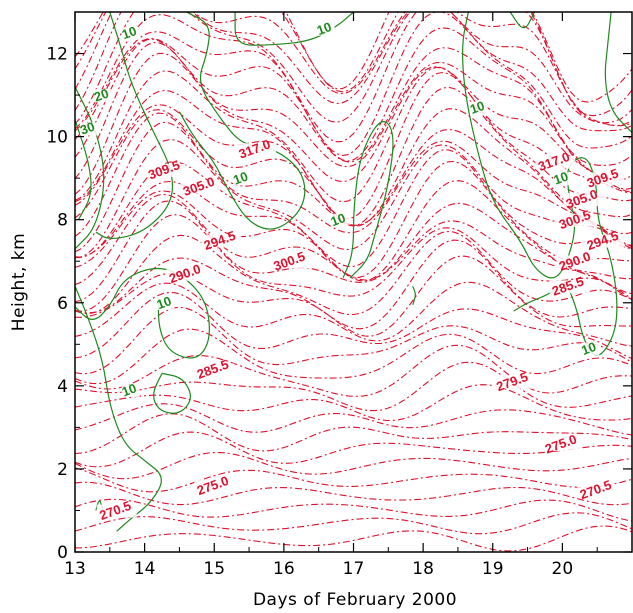 Image resolution: width=633 pixels, height=613 pixels. What do you see at coordinates (423, 569) in the screenshot?
I see `x-tick-label: 18` at bounding box center [423, 569].